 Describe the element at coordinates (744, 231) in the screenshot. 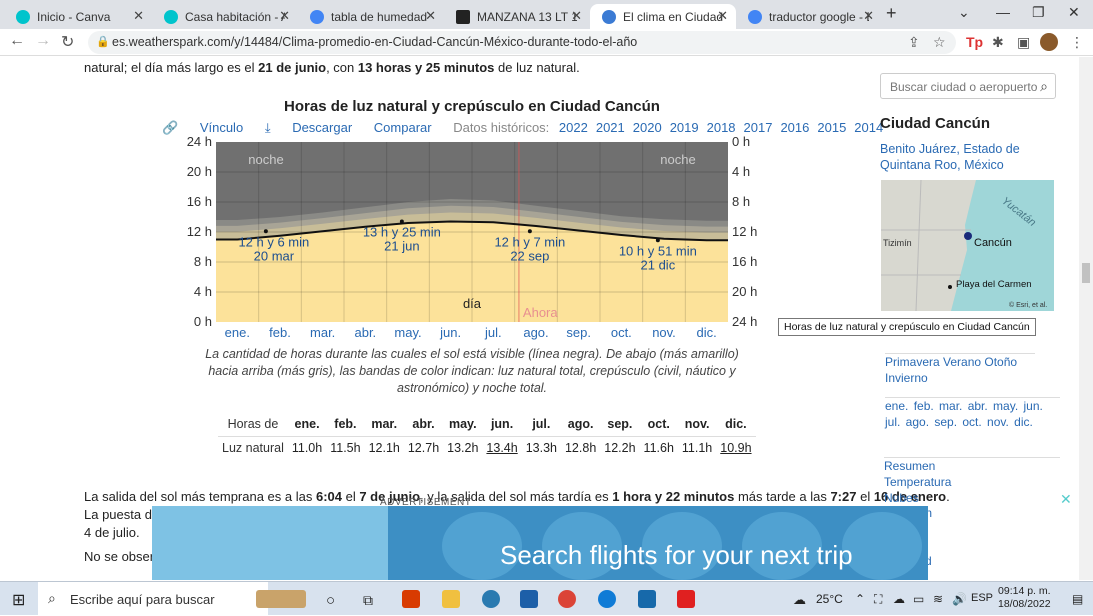

I see `y-tick-right: 12 h` at that location.